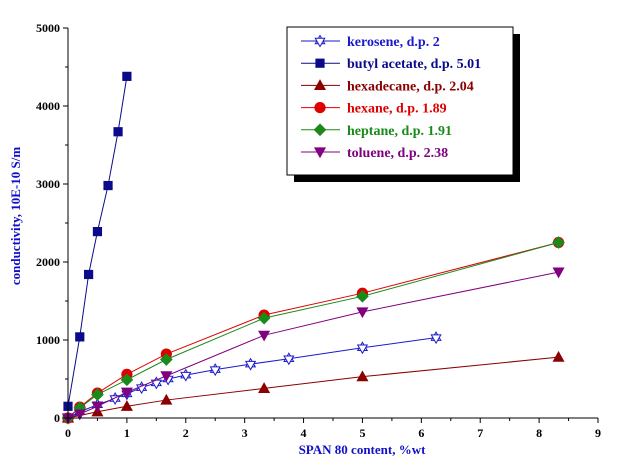 The height and width of the screenshot is (463, 623). What do you see at coordinates (480, 433) in the screenshot?
I see `x-tick-label: 7` at bounding box center [480, 433].